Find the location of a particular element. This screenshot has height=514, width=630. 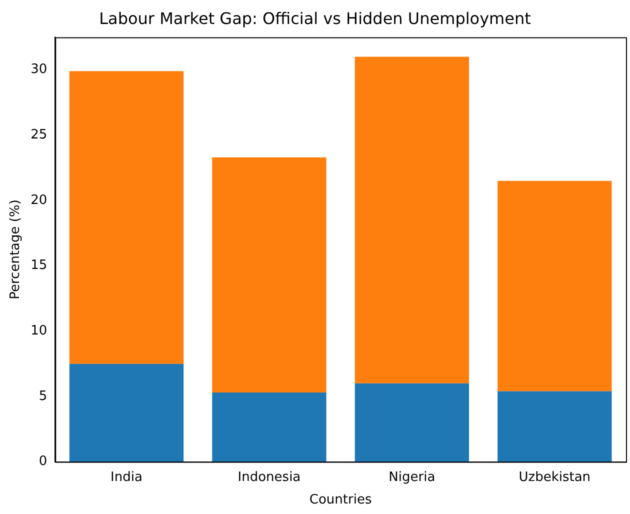

chart-title: Labour Market Gap: Official vs Hidden Unemployment is located at coordinates (315, 18).